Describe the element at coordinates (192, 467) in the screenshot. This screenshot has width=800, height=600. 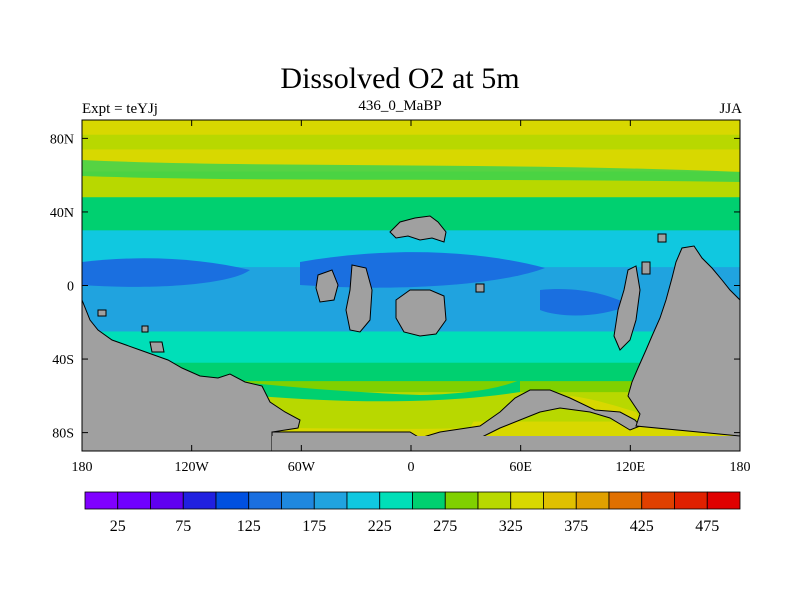
I see `x-tick-label: 120W` at that location.